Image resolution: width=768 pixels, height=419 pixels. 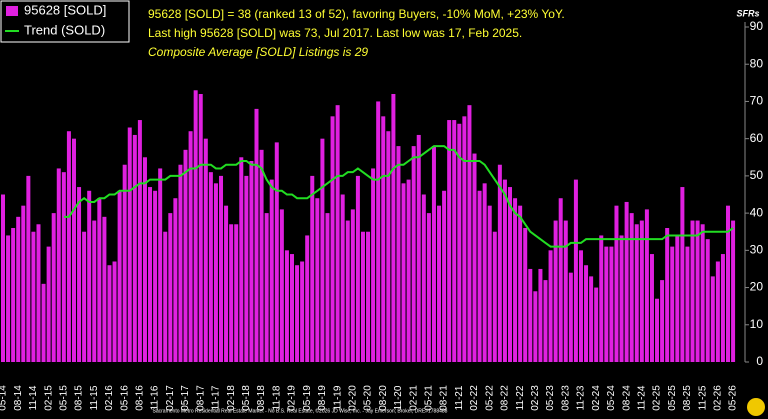 What do you see at coordinates (276, 397) in the screenshot?
I see `x-tick-label: 11-18` at bounding box center [276, 397].